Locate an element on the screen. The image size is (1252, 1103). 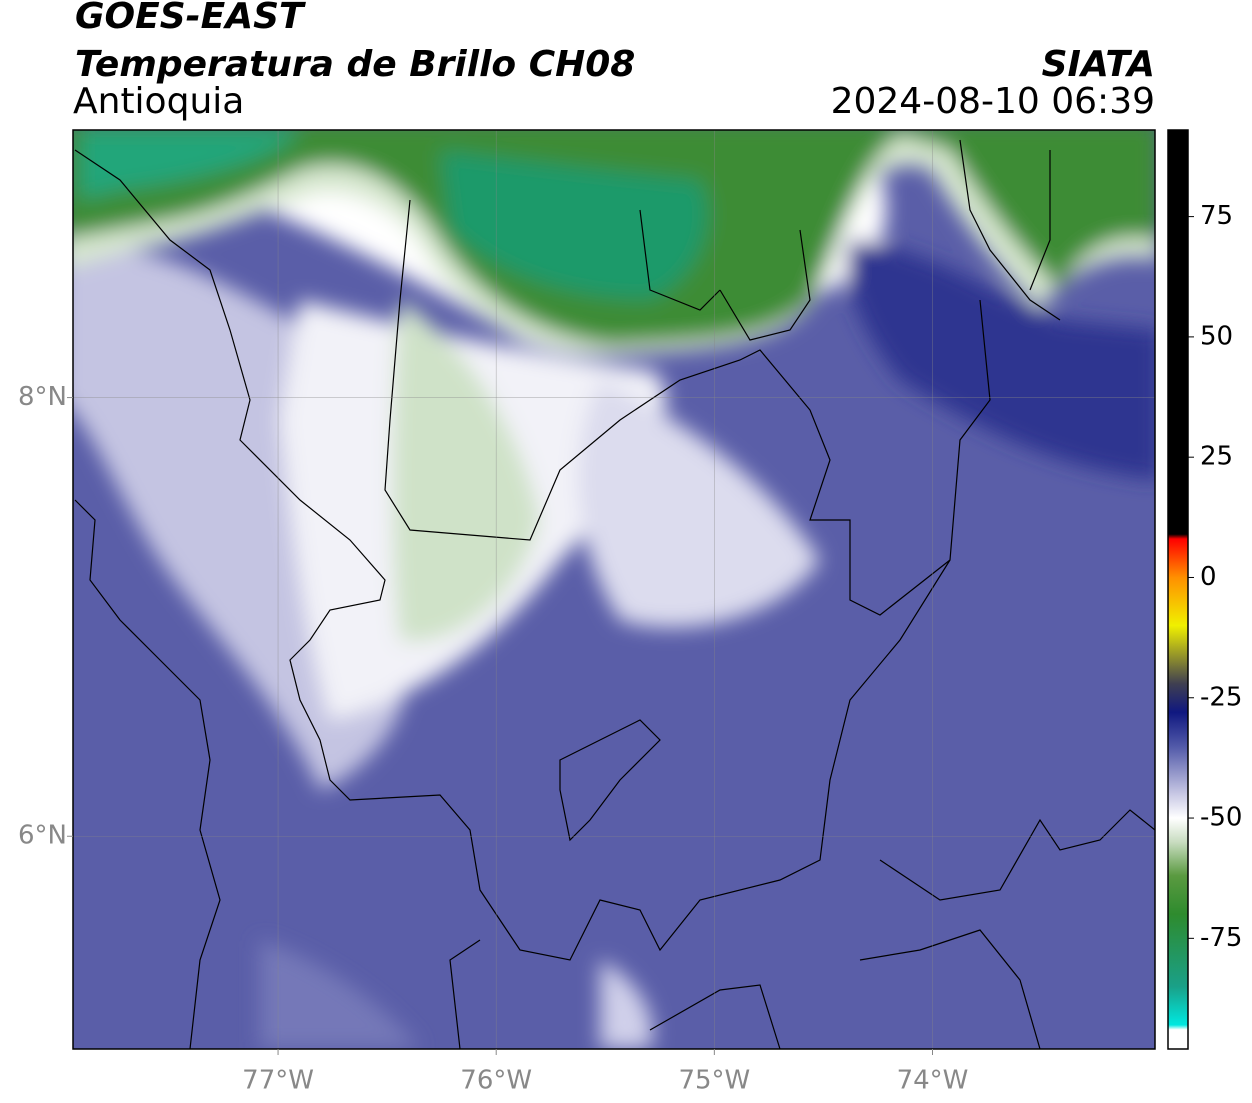
x-tick-label: 76°W is located at coordinates (496, 1081).